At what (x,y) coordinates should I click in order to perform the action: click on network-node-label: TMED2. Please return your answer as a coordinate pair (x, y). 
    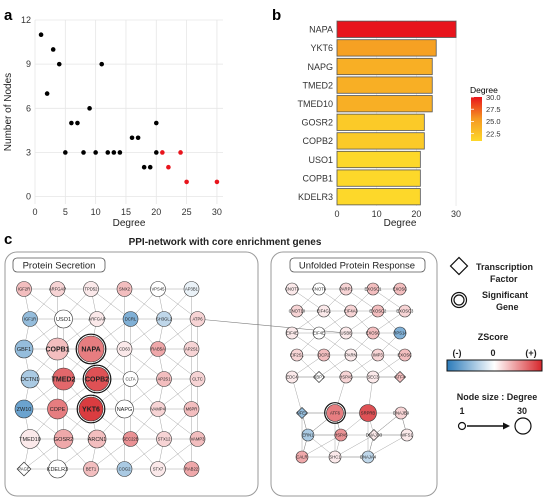
    Looking at the image, I should click on (64, 379).